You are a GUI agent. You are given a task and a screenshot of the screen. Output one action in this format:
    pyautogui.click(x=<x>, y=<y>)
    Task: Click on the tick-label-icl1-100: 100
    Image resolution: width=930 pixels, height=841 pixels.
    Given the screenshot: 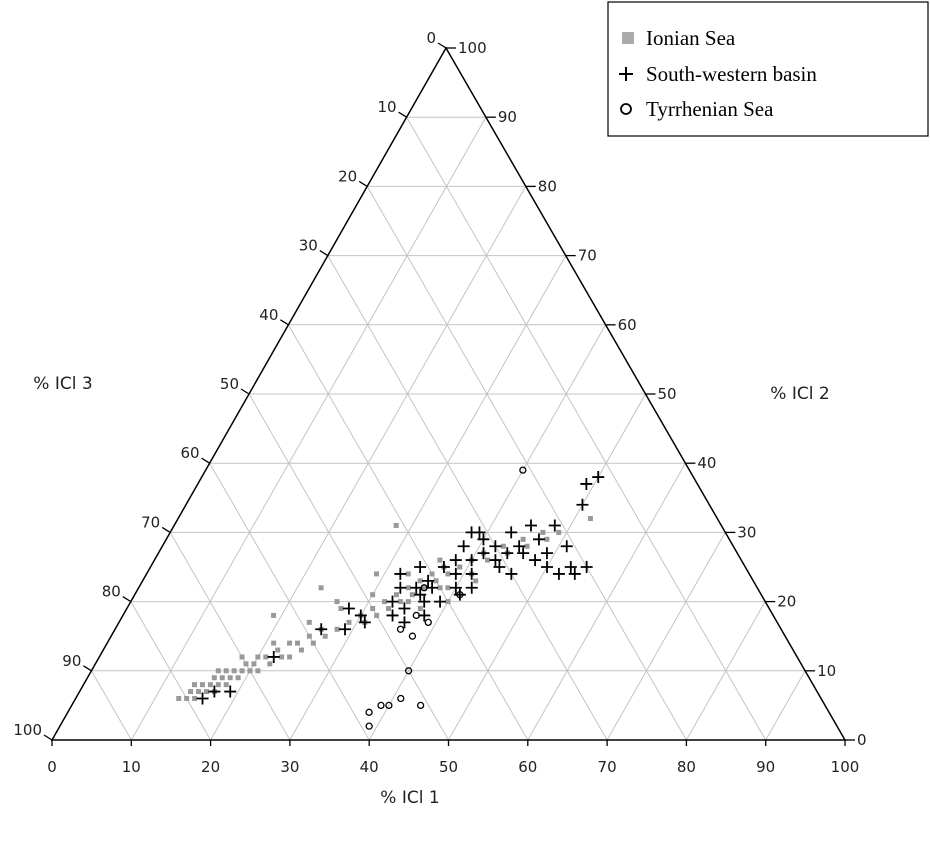 What is the action you would take?
    pyautogui.click(x=845, y=767)
    